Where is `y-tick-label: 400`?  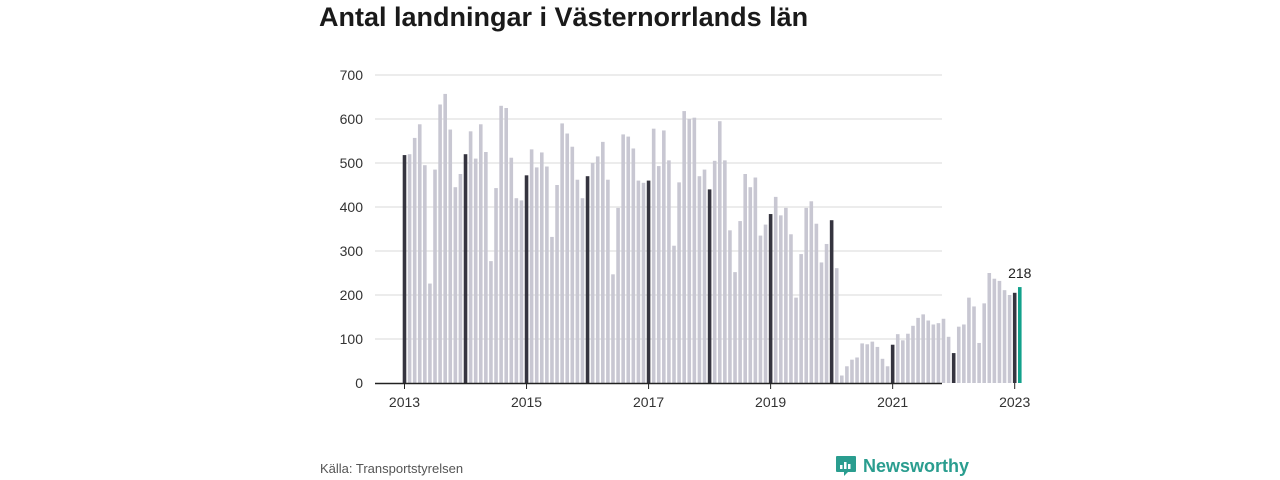
y-tick-label: 400 is located at coordinates (352, 207).